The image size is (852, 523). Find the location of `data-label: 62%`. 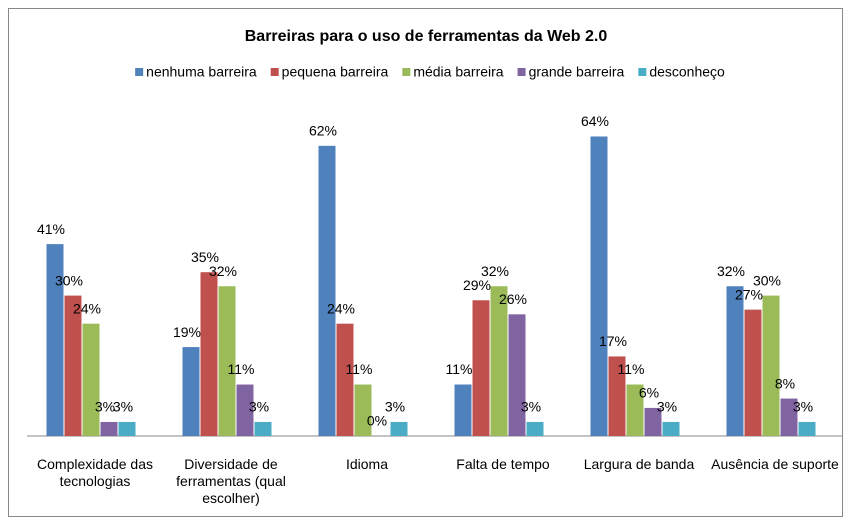

data-label: 62% is located at coordinates (323, 131).